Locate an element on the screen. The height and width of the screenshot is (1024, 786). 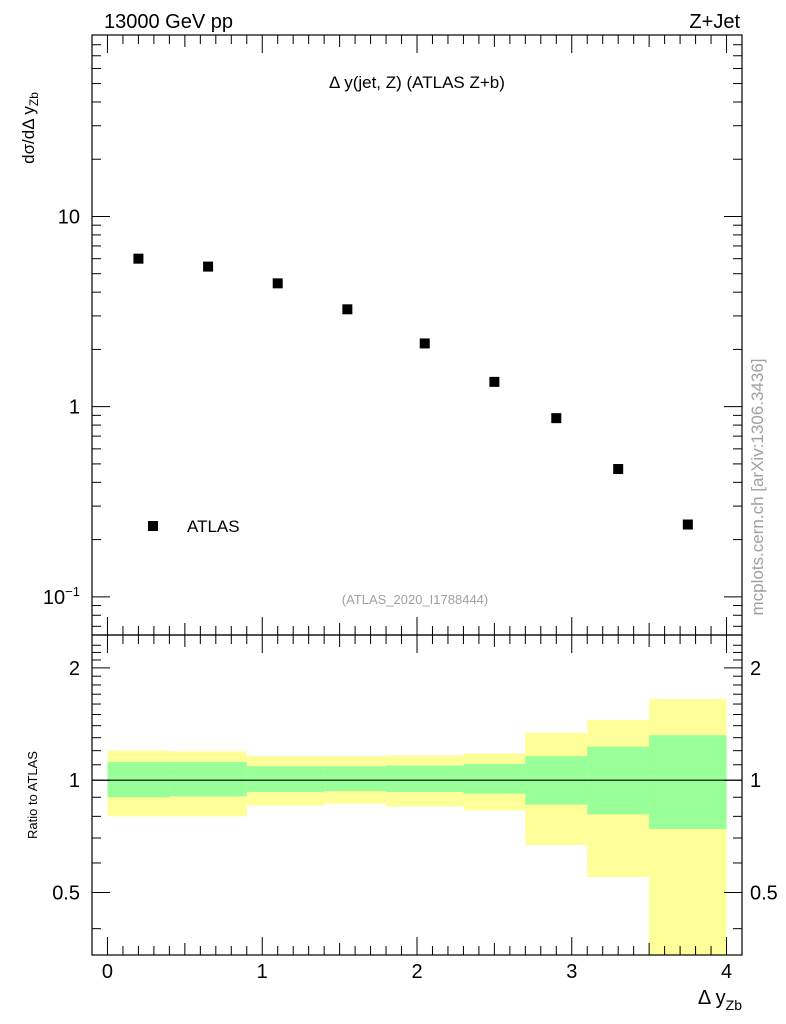
main-y-axis-label: dσ/dΔ yZb is located at coordinates (30, 128).